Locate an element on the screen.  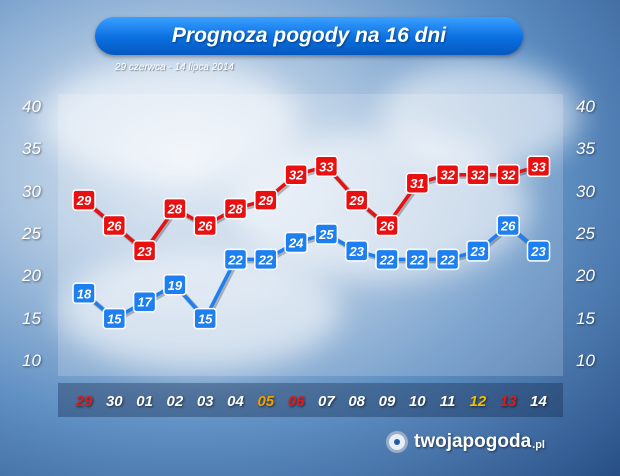
brand-logo: twojapogoda .pl is located at coordinates (465, 442).